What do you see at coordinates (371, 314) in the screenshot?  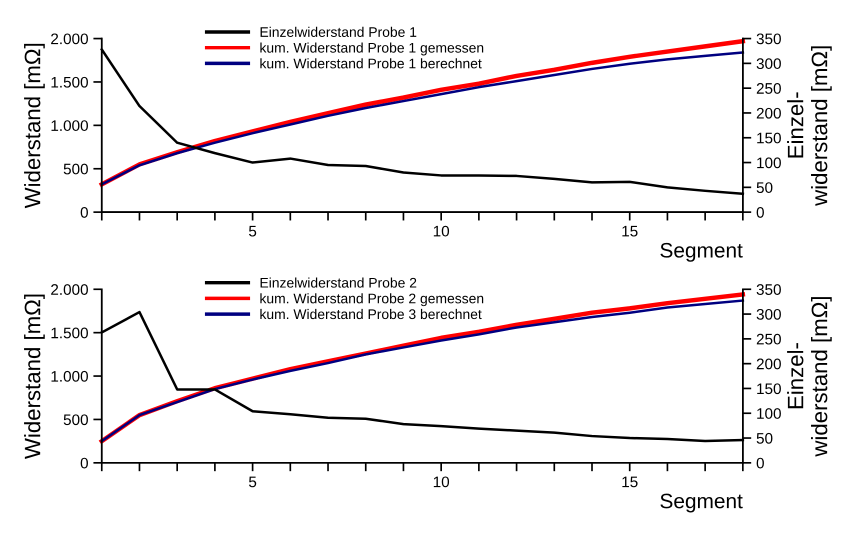 I see `legend-label: kum. Widerstand Probe 3 berechnet` at bounding box center [371, 314].